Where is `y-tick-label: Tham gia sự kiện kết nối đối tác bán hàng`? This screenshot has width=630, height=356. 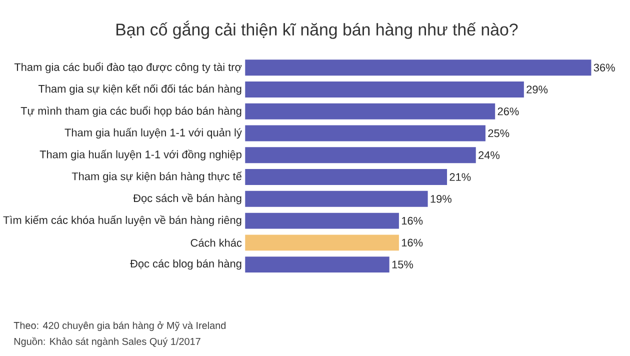
y-tick-label: Tham gia sự kiện kết nối đối tác bán hàng is located at coordinates (140, 89).